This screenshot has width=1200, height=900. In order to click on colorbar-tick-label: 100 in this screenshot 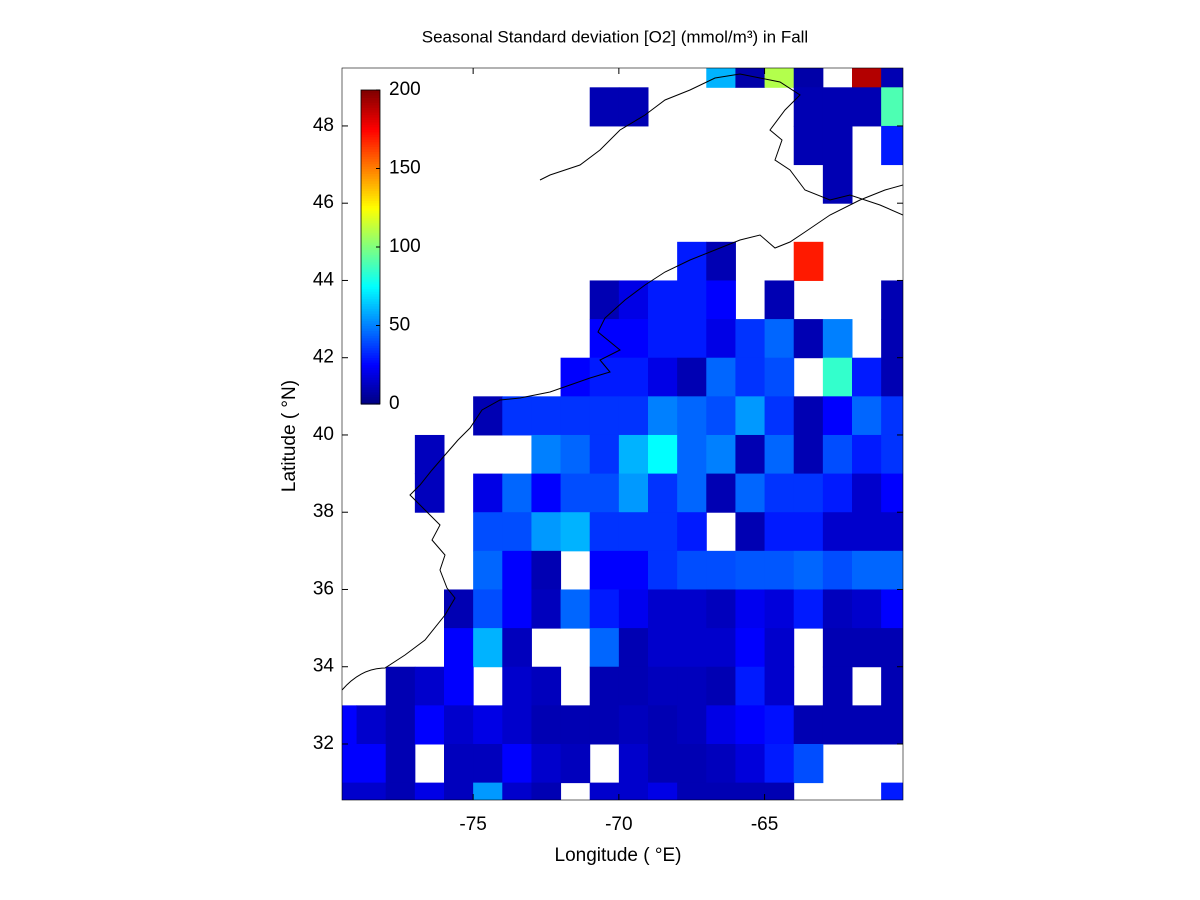, I will do `click(405, 246)`.